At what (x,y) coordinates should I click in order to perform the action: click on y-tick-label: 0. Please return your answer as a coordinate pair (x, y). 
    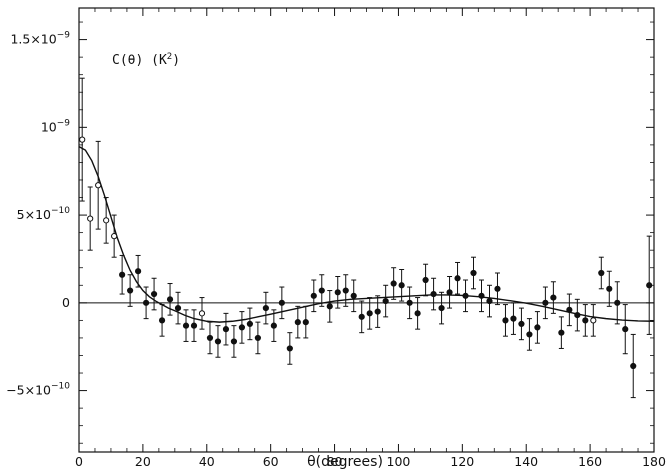
    Looking at the image, I should click on (66, 302).